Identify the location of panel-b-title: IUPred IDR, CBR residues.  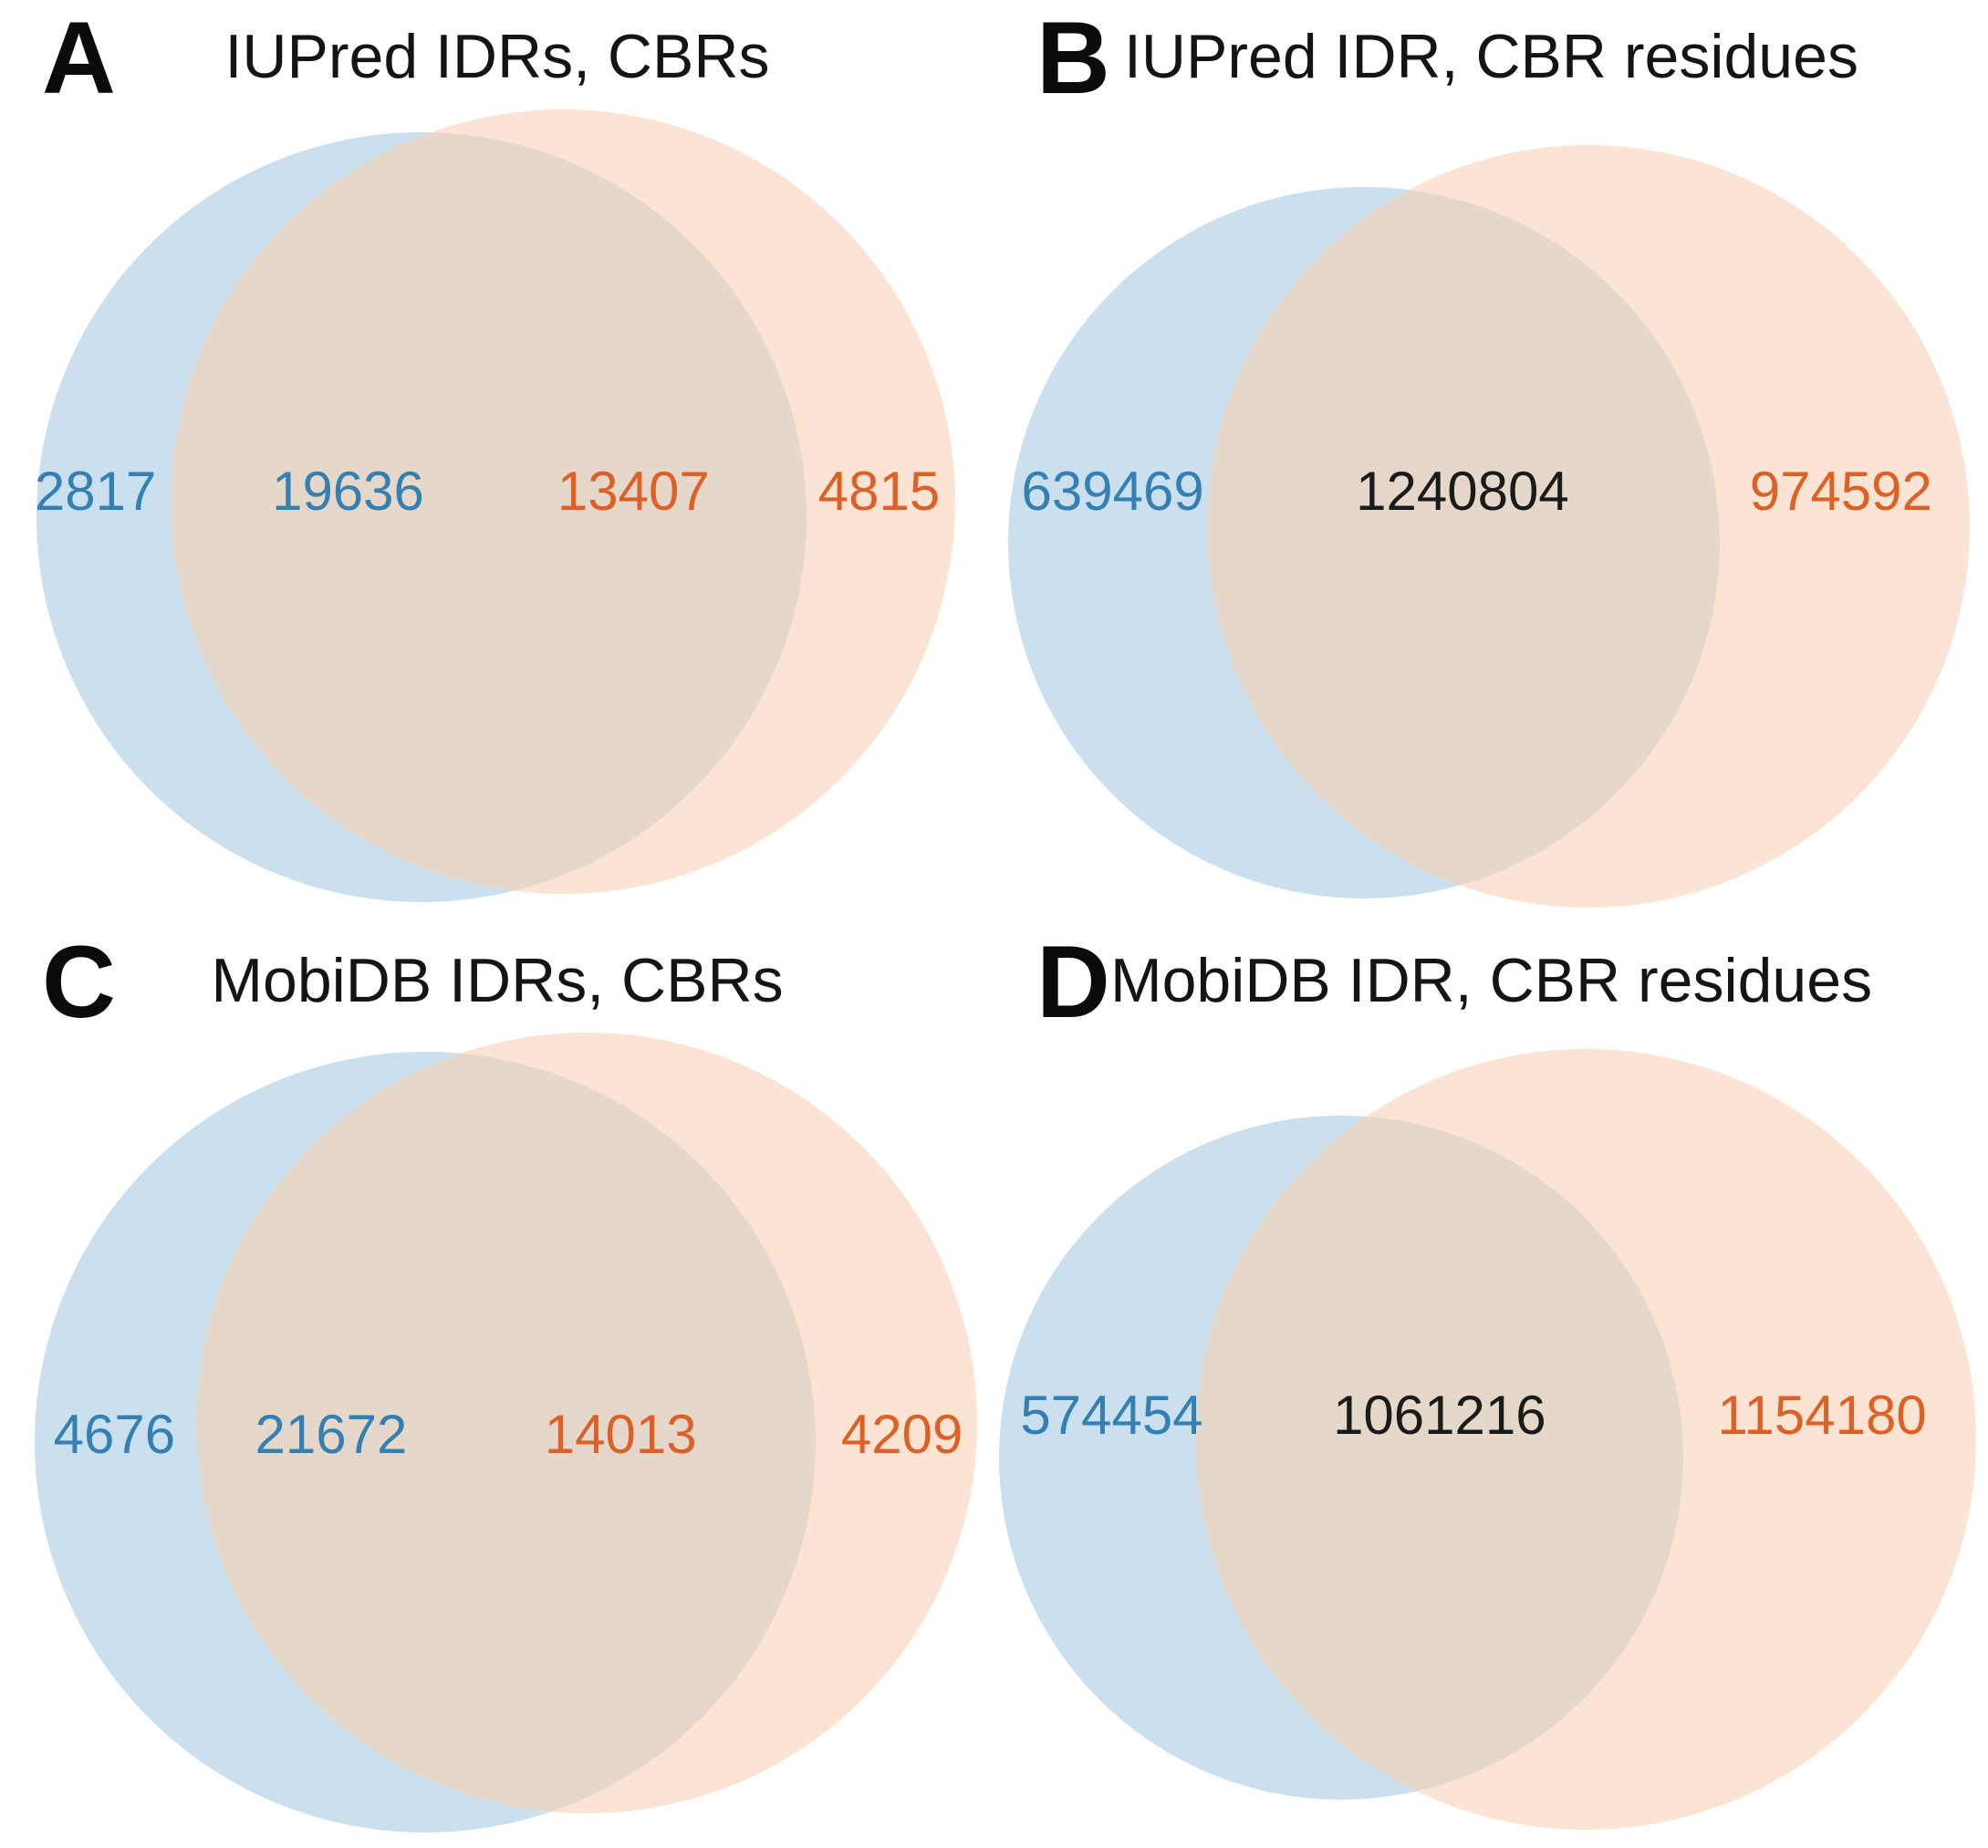
(1491, 56).